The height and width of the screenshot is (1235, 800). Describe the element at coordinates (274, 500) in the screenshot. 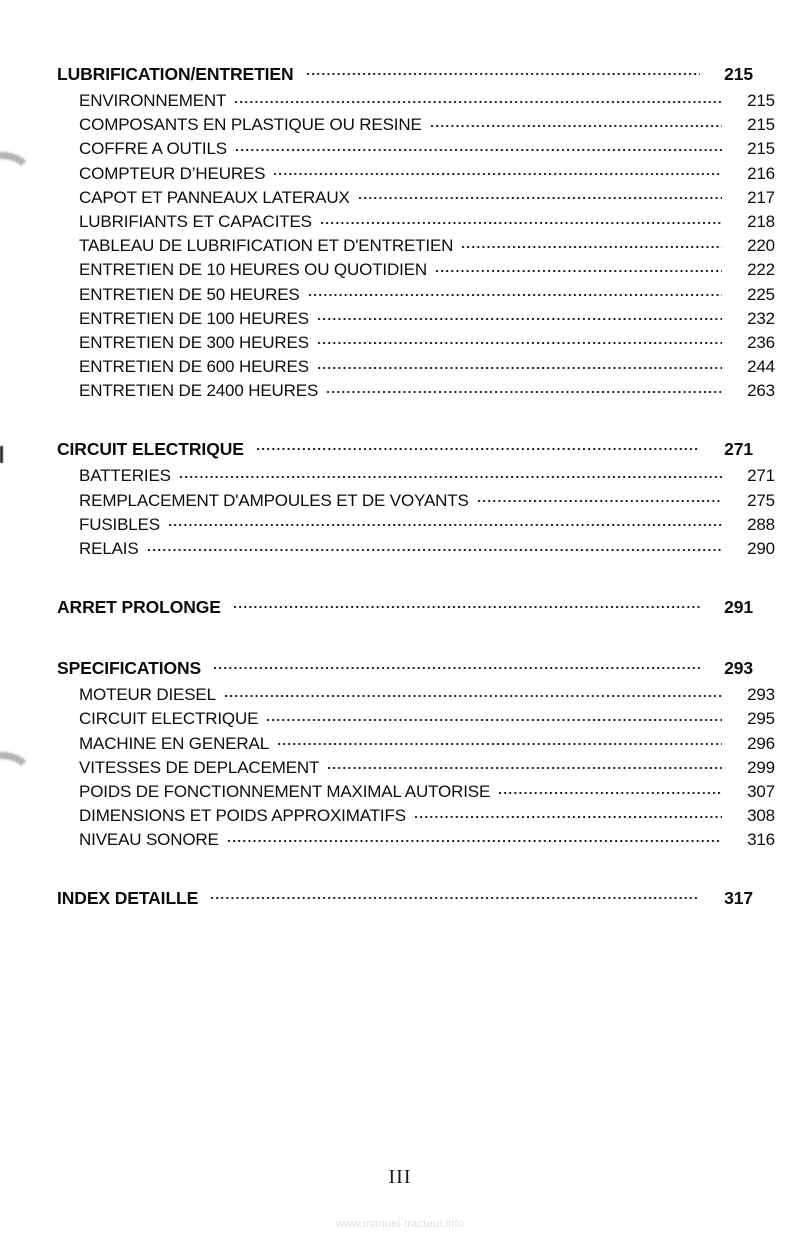

I see `toc-entry-label: REMPLACEMENT D'AMPOULES ET DE VOYANTS` at that location.